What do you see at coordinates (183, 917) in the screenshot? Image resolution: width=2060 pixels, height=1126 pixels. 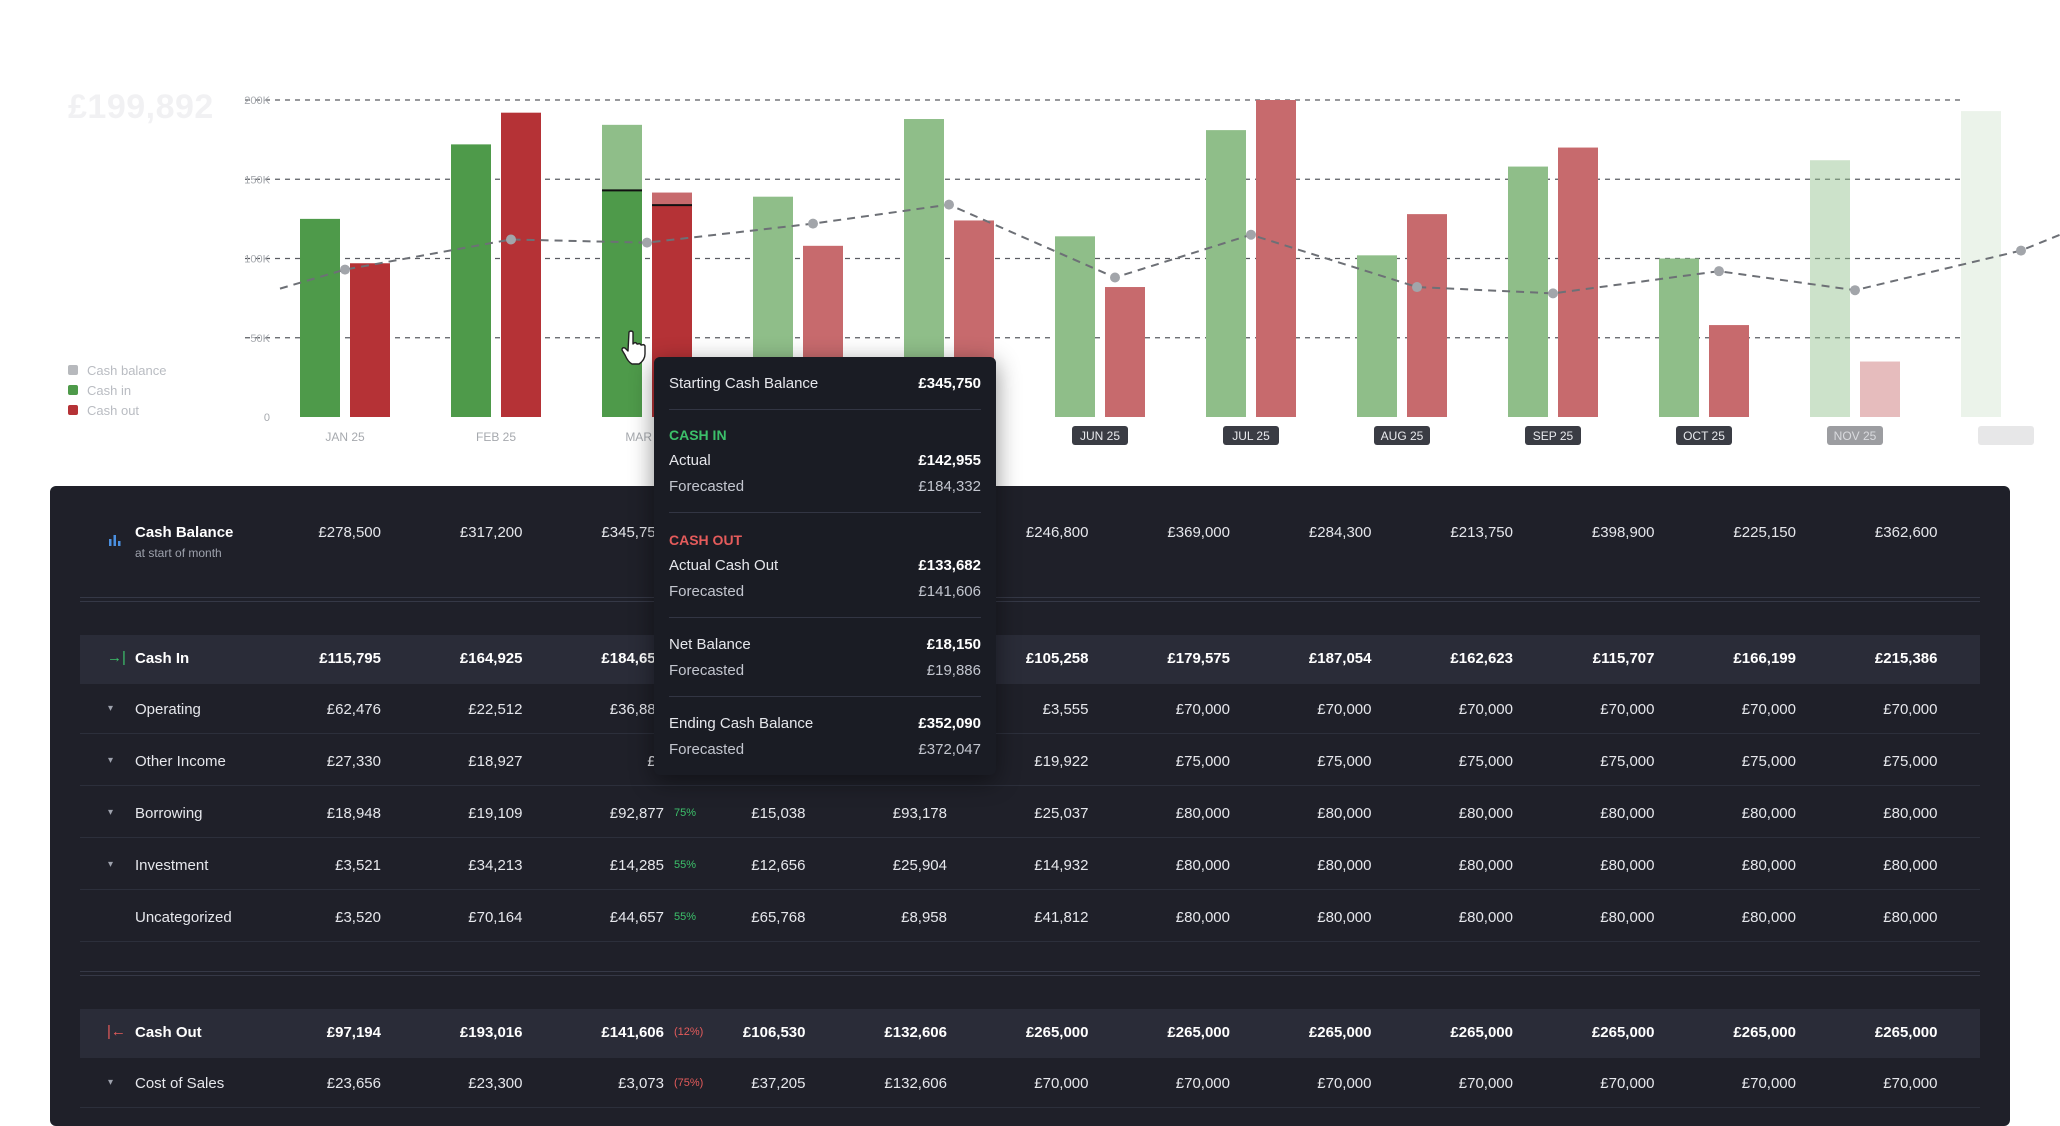 I see `row-label: Uncategorized` at bounding box center [183, 917].